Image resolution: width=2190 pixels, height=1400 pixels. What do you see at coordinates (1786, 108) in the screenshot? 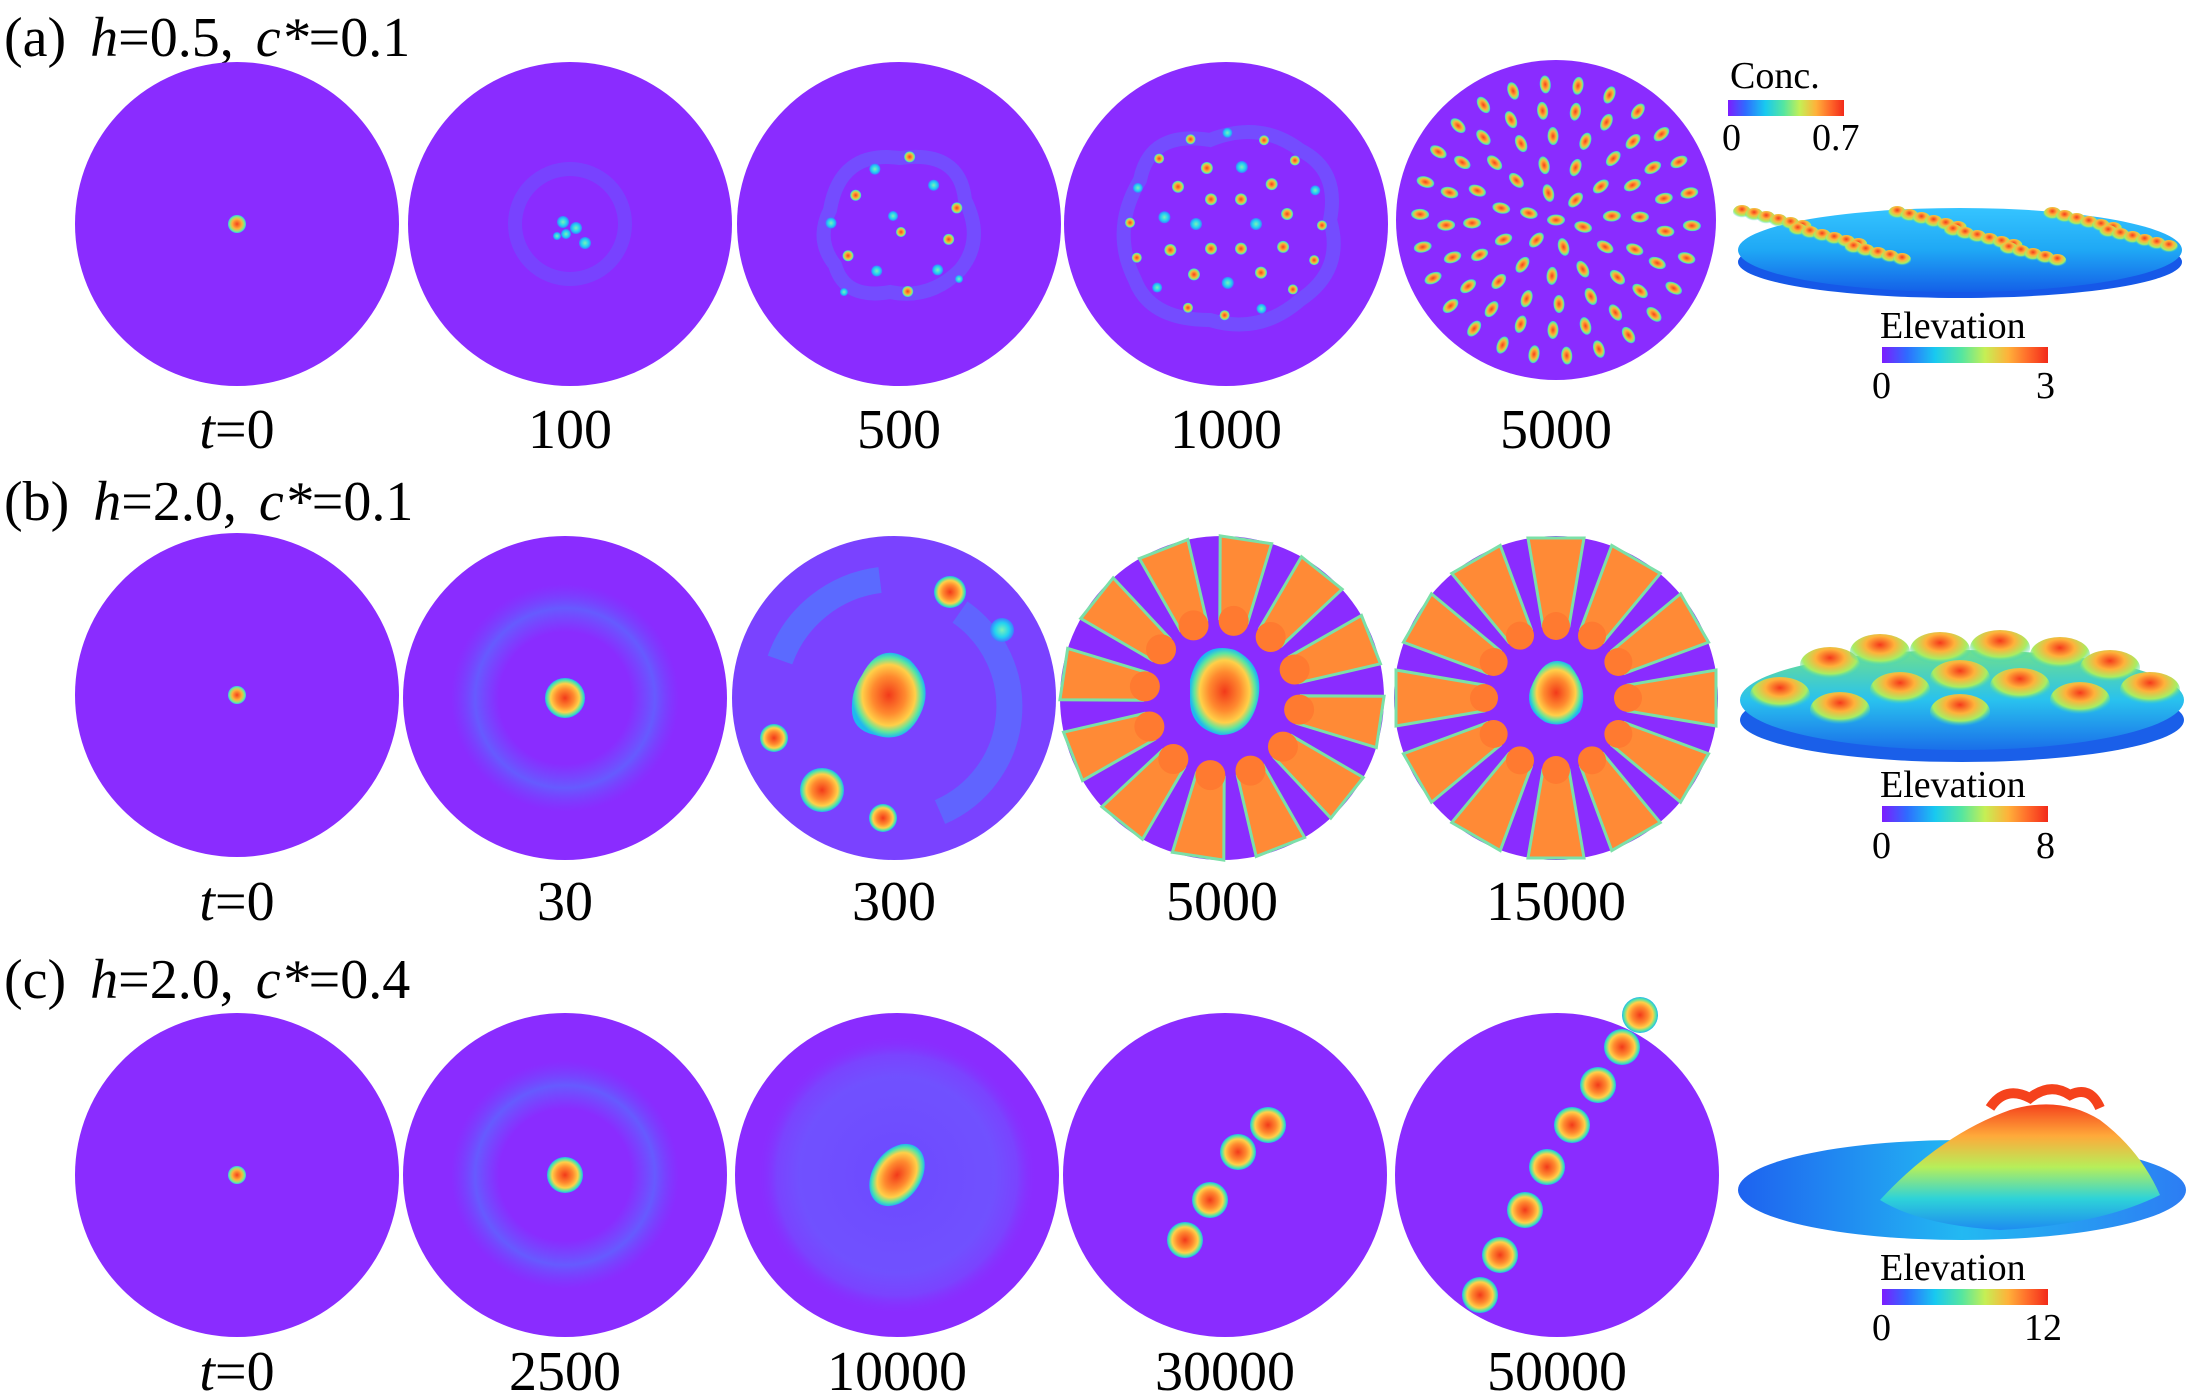
I see `concentration-colorbar-bar` at bounding box center [1786, 108].